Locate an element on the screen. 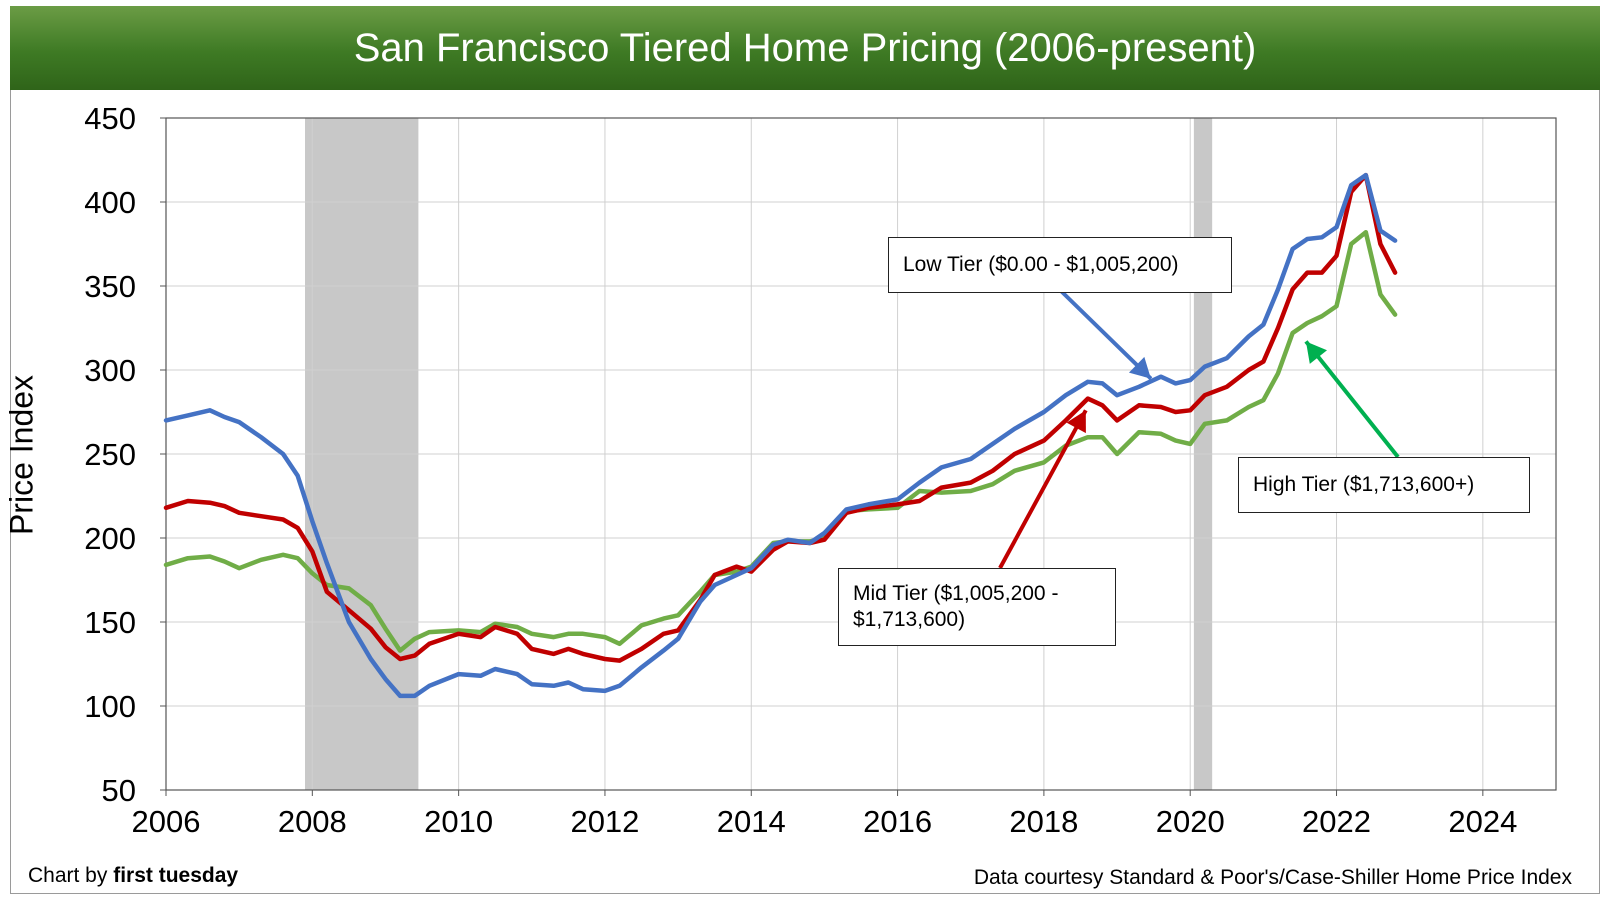 The image size is (1612, 906). x-tick-label-2006: 2006 is located at coordinates (166, 821).